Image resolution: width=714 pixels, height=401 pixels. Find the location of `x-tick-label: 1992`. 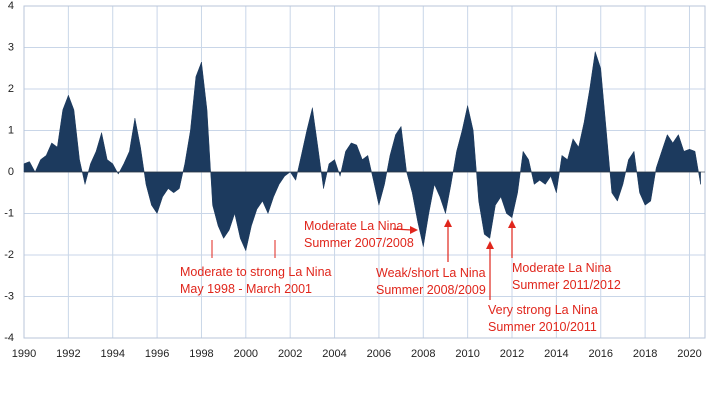

x-tick-label: 1992 is located at coordinates (68, 354).